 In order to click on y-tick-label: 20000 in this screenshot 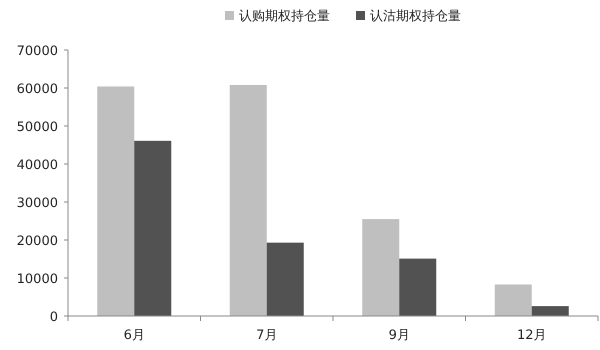, I will do `click(37, 241)`.